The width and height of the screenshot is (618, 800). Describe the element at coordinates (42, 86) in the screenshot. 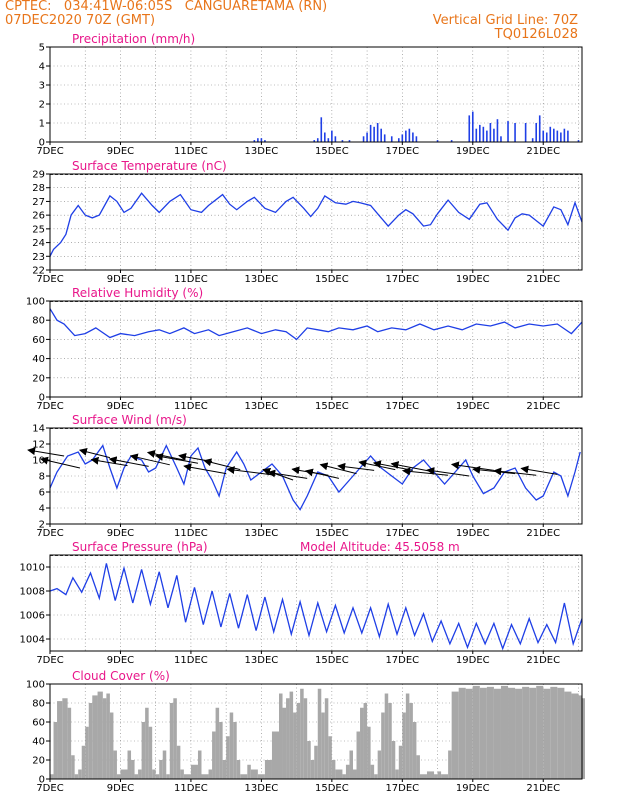

I see `y-tick-label: 3` at that location.